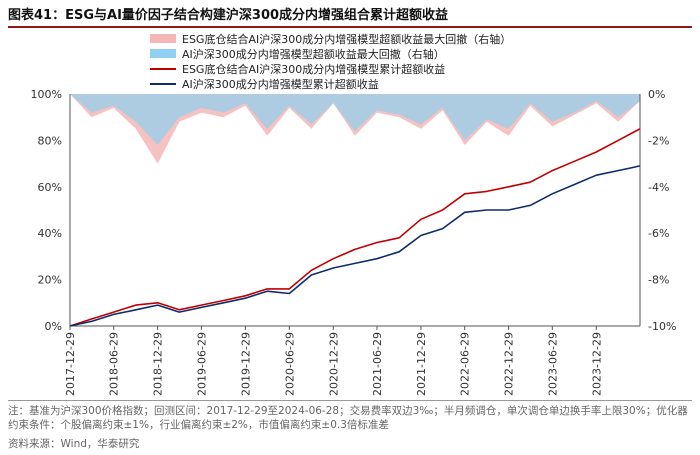 The height and width of the screenshot is (455, 700). I want to click on x-axis-tick-label: 2022-12-29, so click(509, 364).